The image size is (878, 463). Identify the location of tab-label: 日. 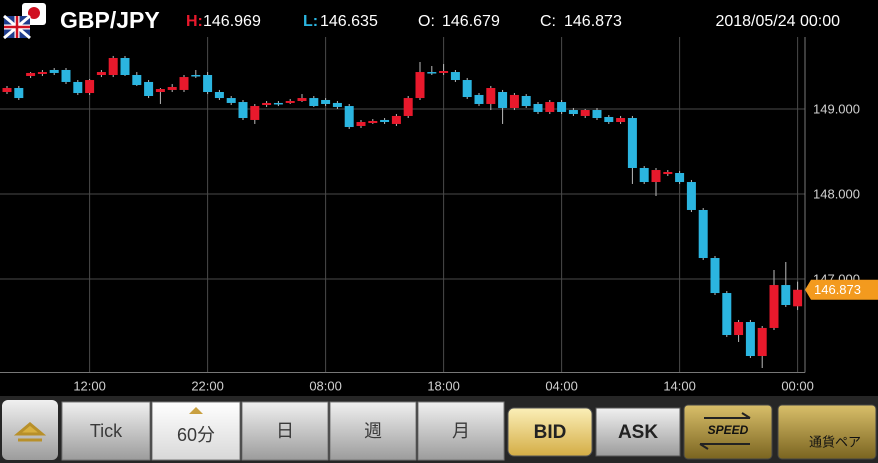
(285, 431).